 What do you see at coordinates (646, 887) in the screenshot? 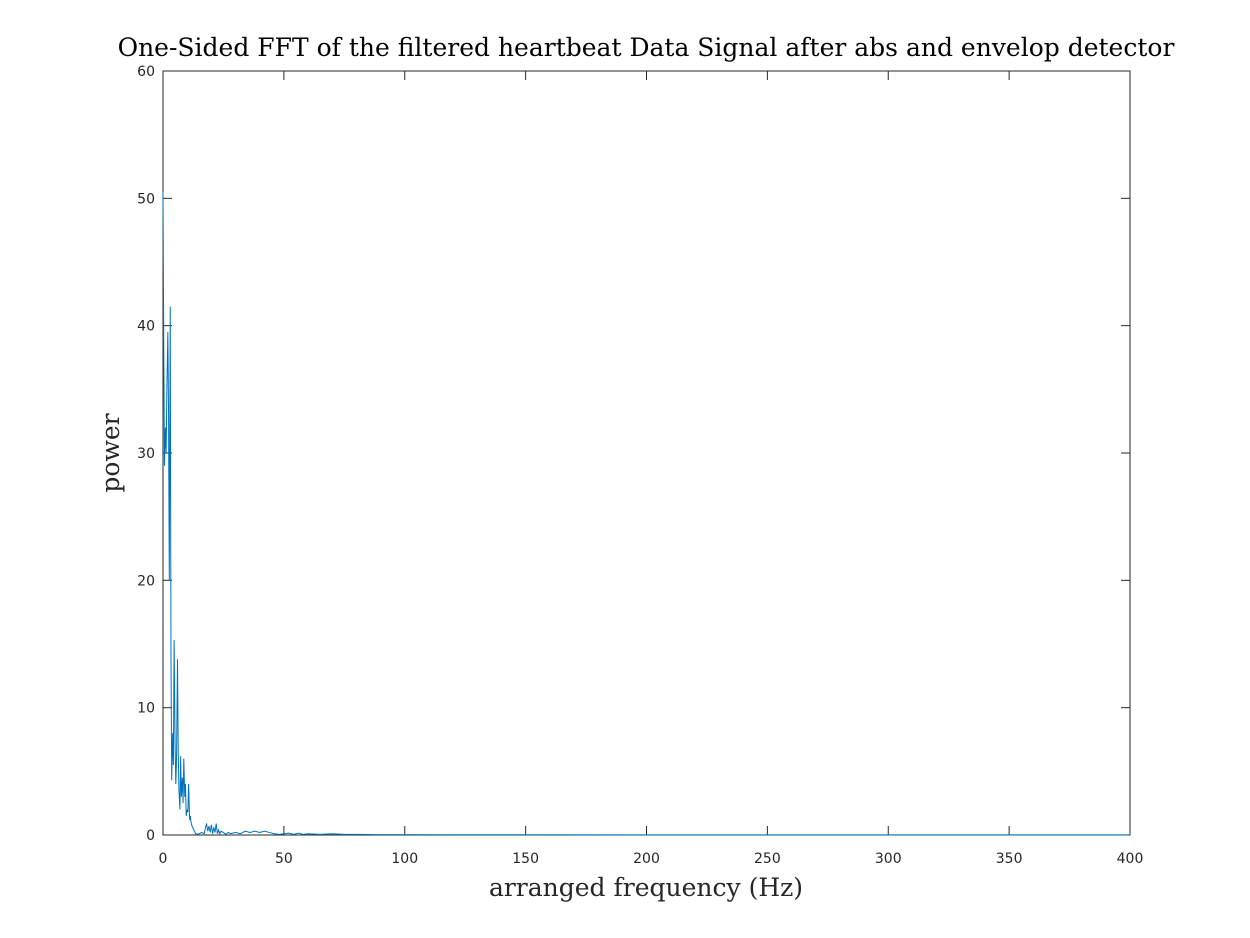
I see `x-axis-label: arranged frequency (Hz)` at bounding box center [646, 887].